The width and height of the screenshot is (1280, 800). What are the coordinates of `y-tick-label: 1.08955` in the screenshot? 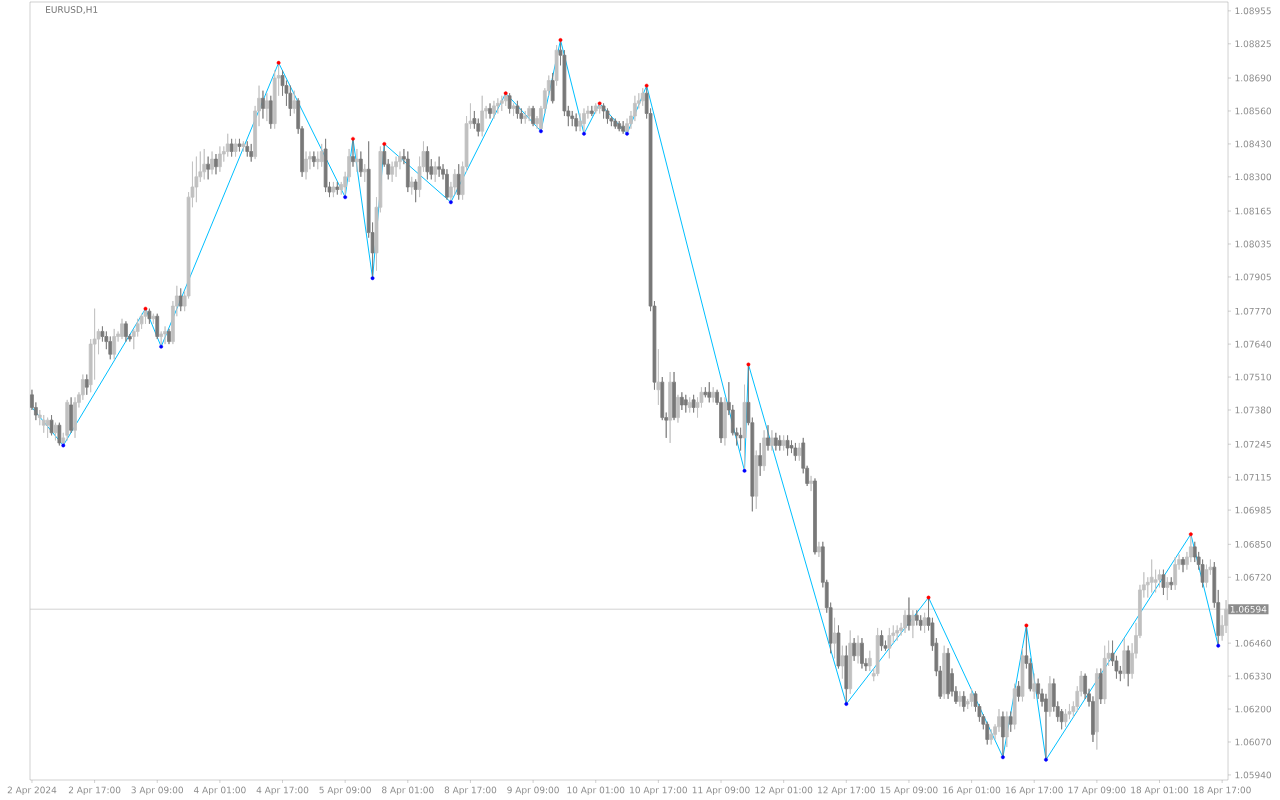 It's located at (1253, 11).